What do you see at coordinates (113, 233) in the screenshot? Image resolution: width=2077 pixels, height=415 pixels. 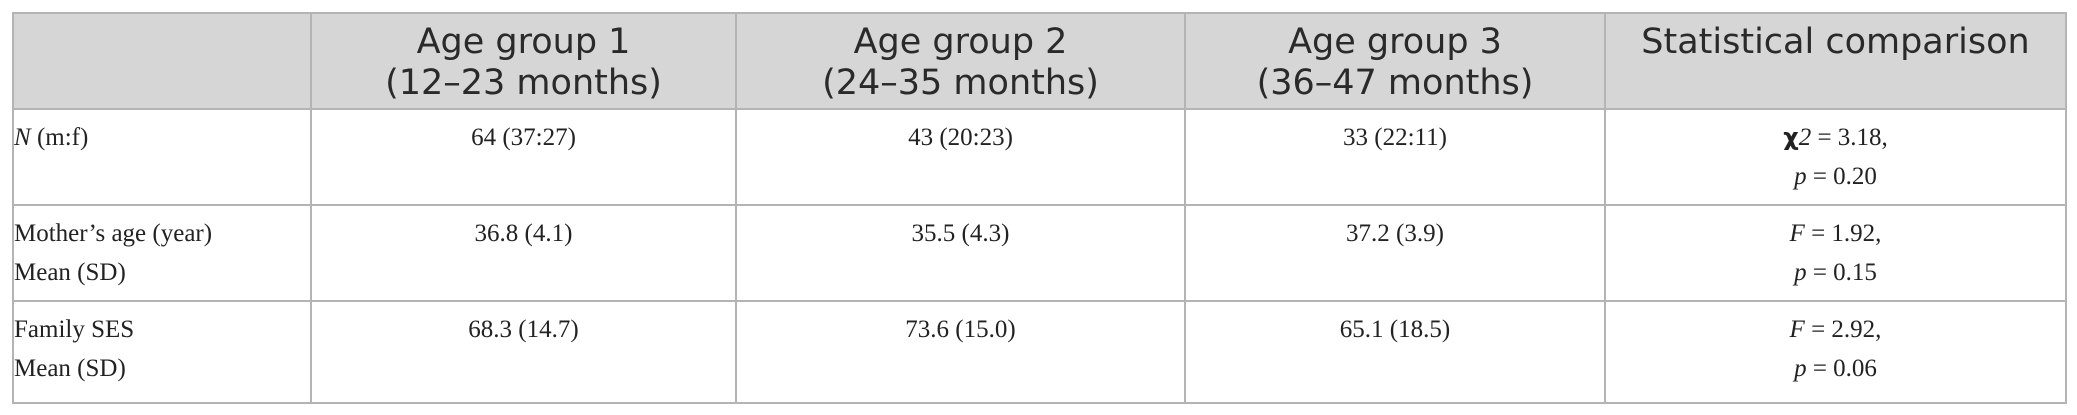 I see `row-label-mothers-age-line-1: Mother’s age (year)` at bounding box center [113, 233].